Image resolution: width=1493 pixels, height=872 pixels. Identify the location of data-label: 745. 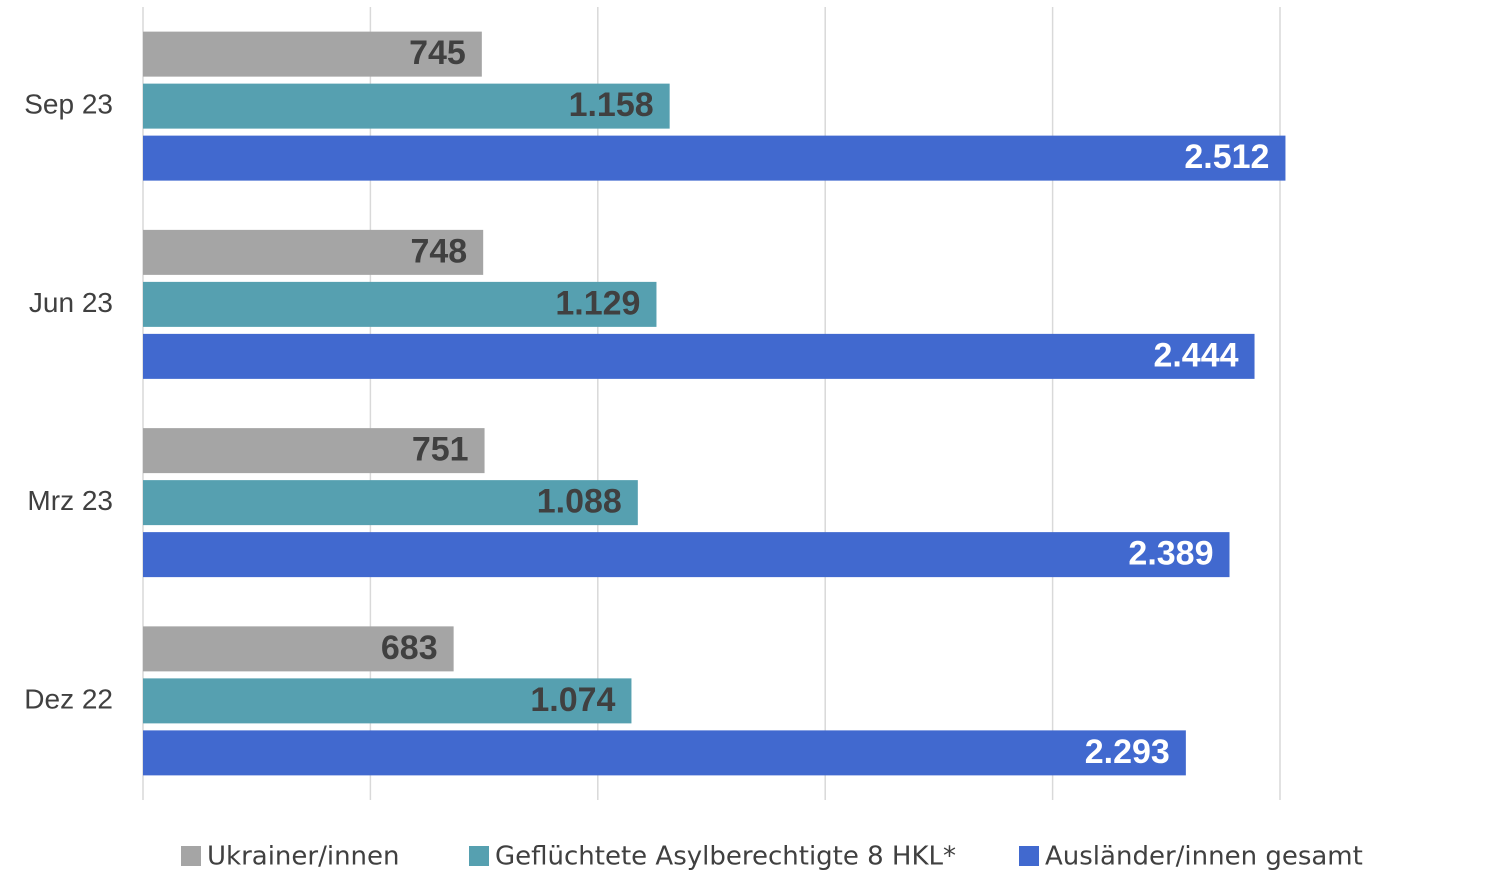
(437, 53).